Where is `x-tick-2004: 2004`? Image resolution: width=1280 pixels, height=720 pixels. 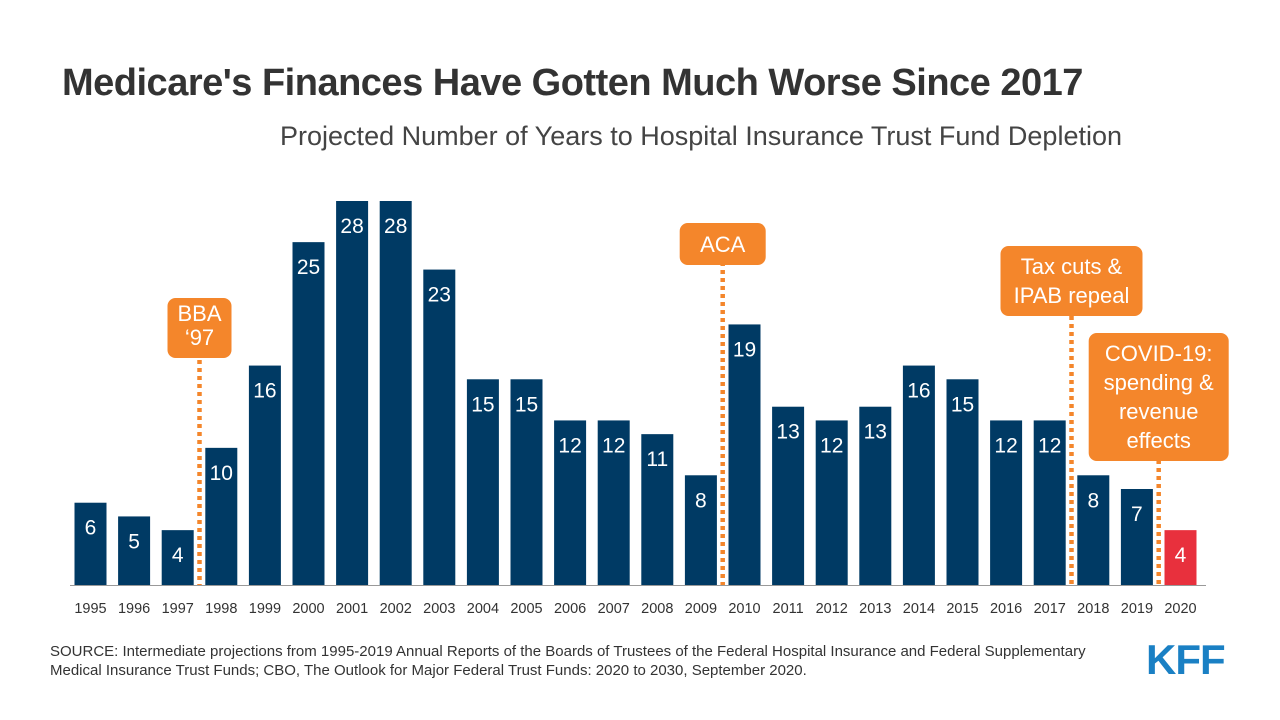 x-tick-2004: 2004 is located at coordinates (483, 609).